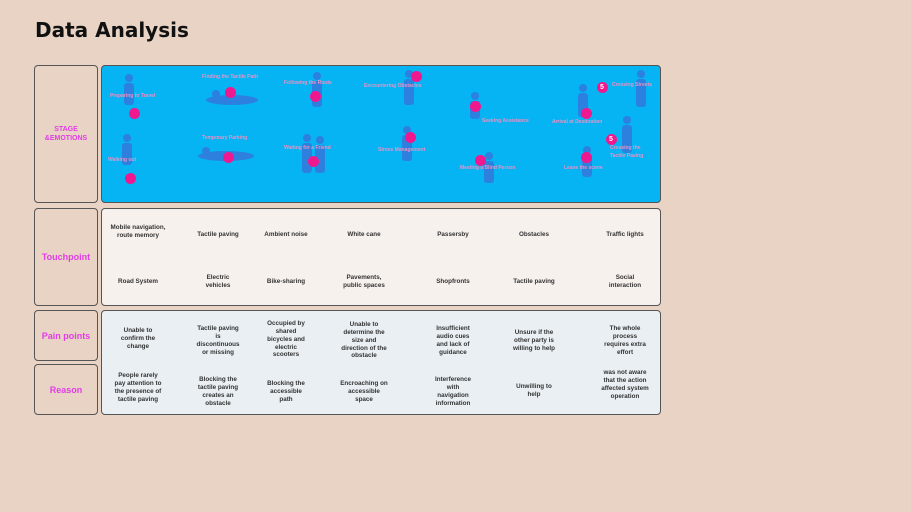 The width and height of the screenshot is (911, 512). Describe the element at coordinates (133, 96) in the screenshot. I see `stage-label: Preparing to Travel` at that location.